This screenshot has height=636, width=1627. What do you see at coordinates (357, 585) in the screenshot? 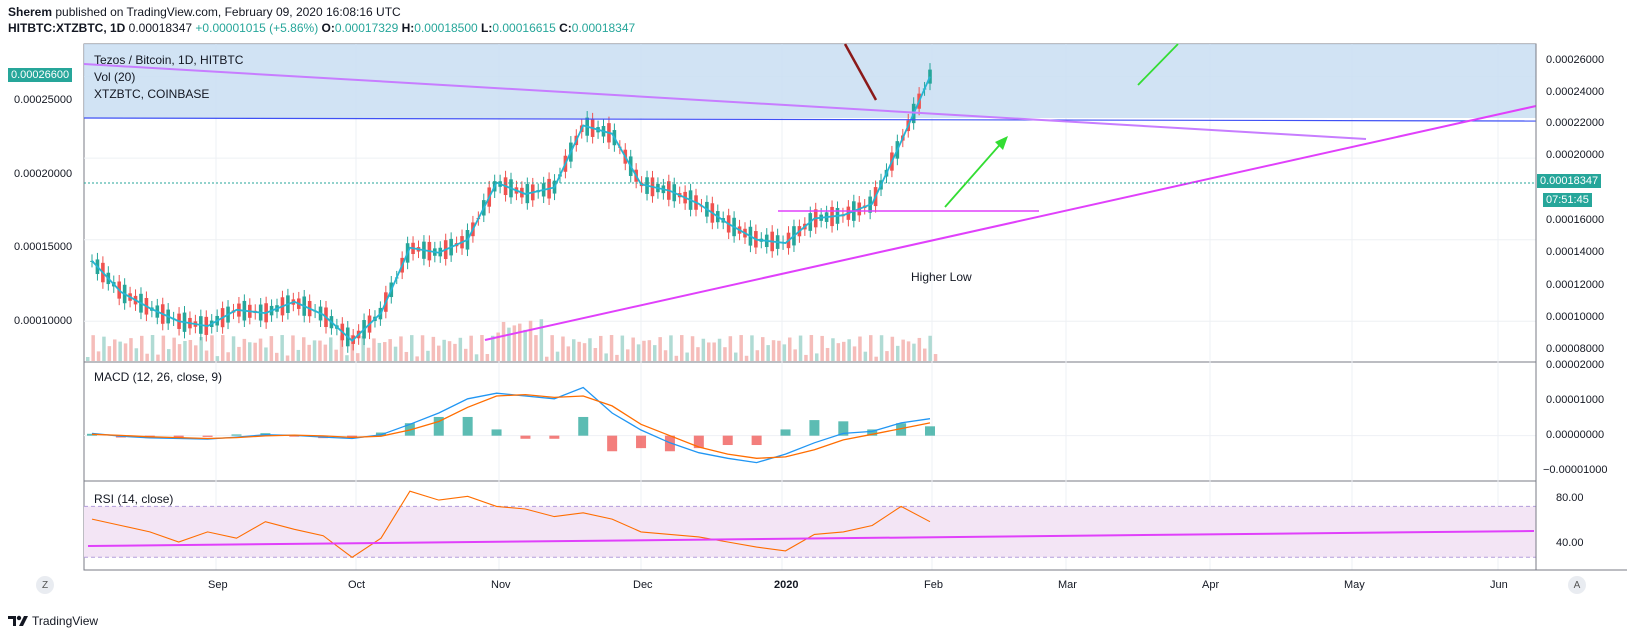
I see `time-axis-label: Oct` at bounding box center [357, 585].